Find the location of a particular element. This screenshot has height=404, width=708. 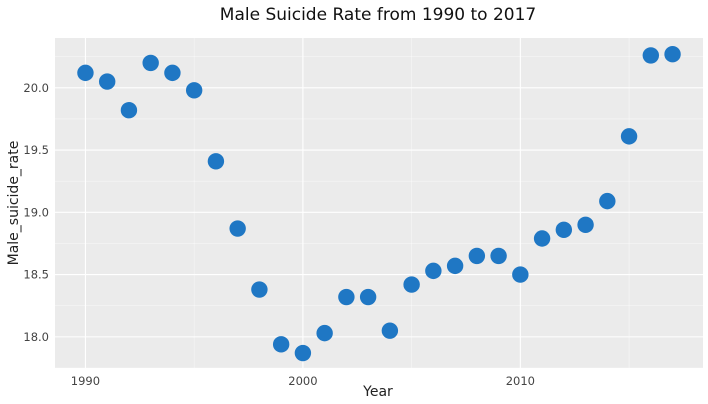

chart-title: Male Suicide Rate from 1990 to 2017 is located at coordinates (378, 15).